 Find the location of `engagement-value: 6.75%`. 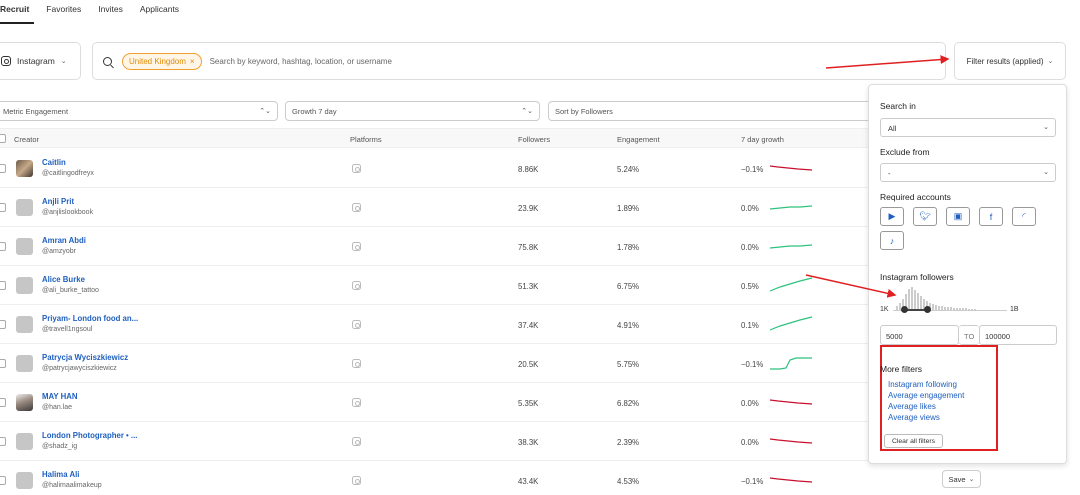

engagement-value: 6.75% is located at coordinates (628, 286).